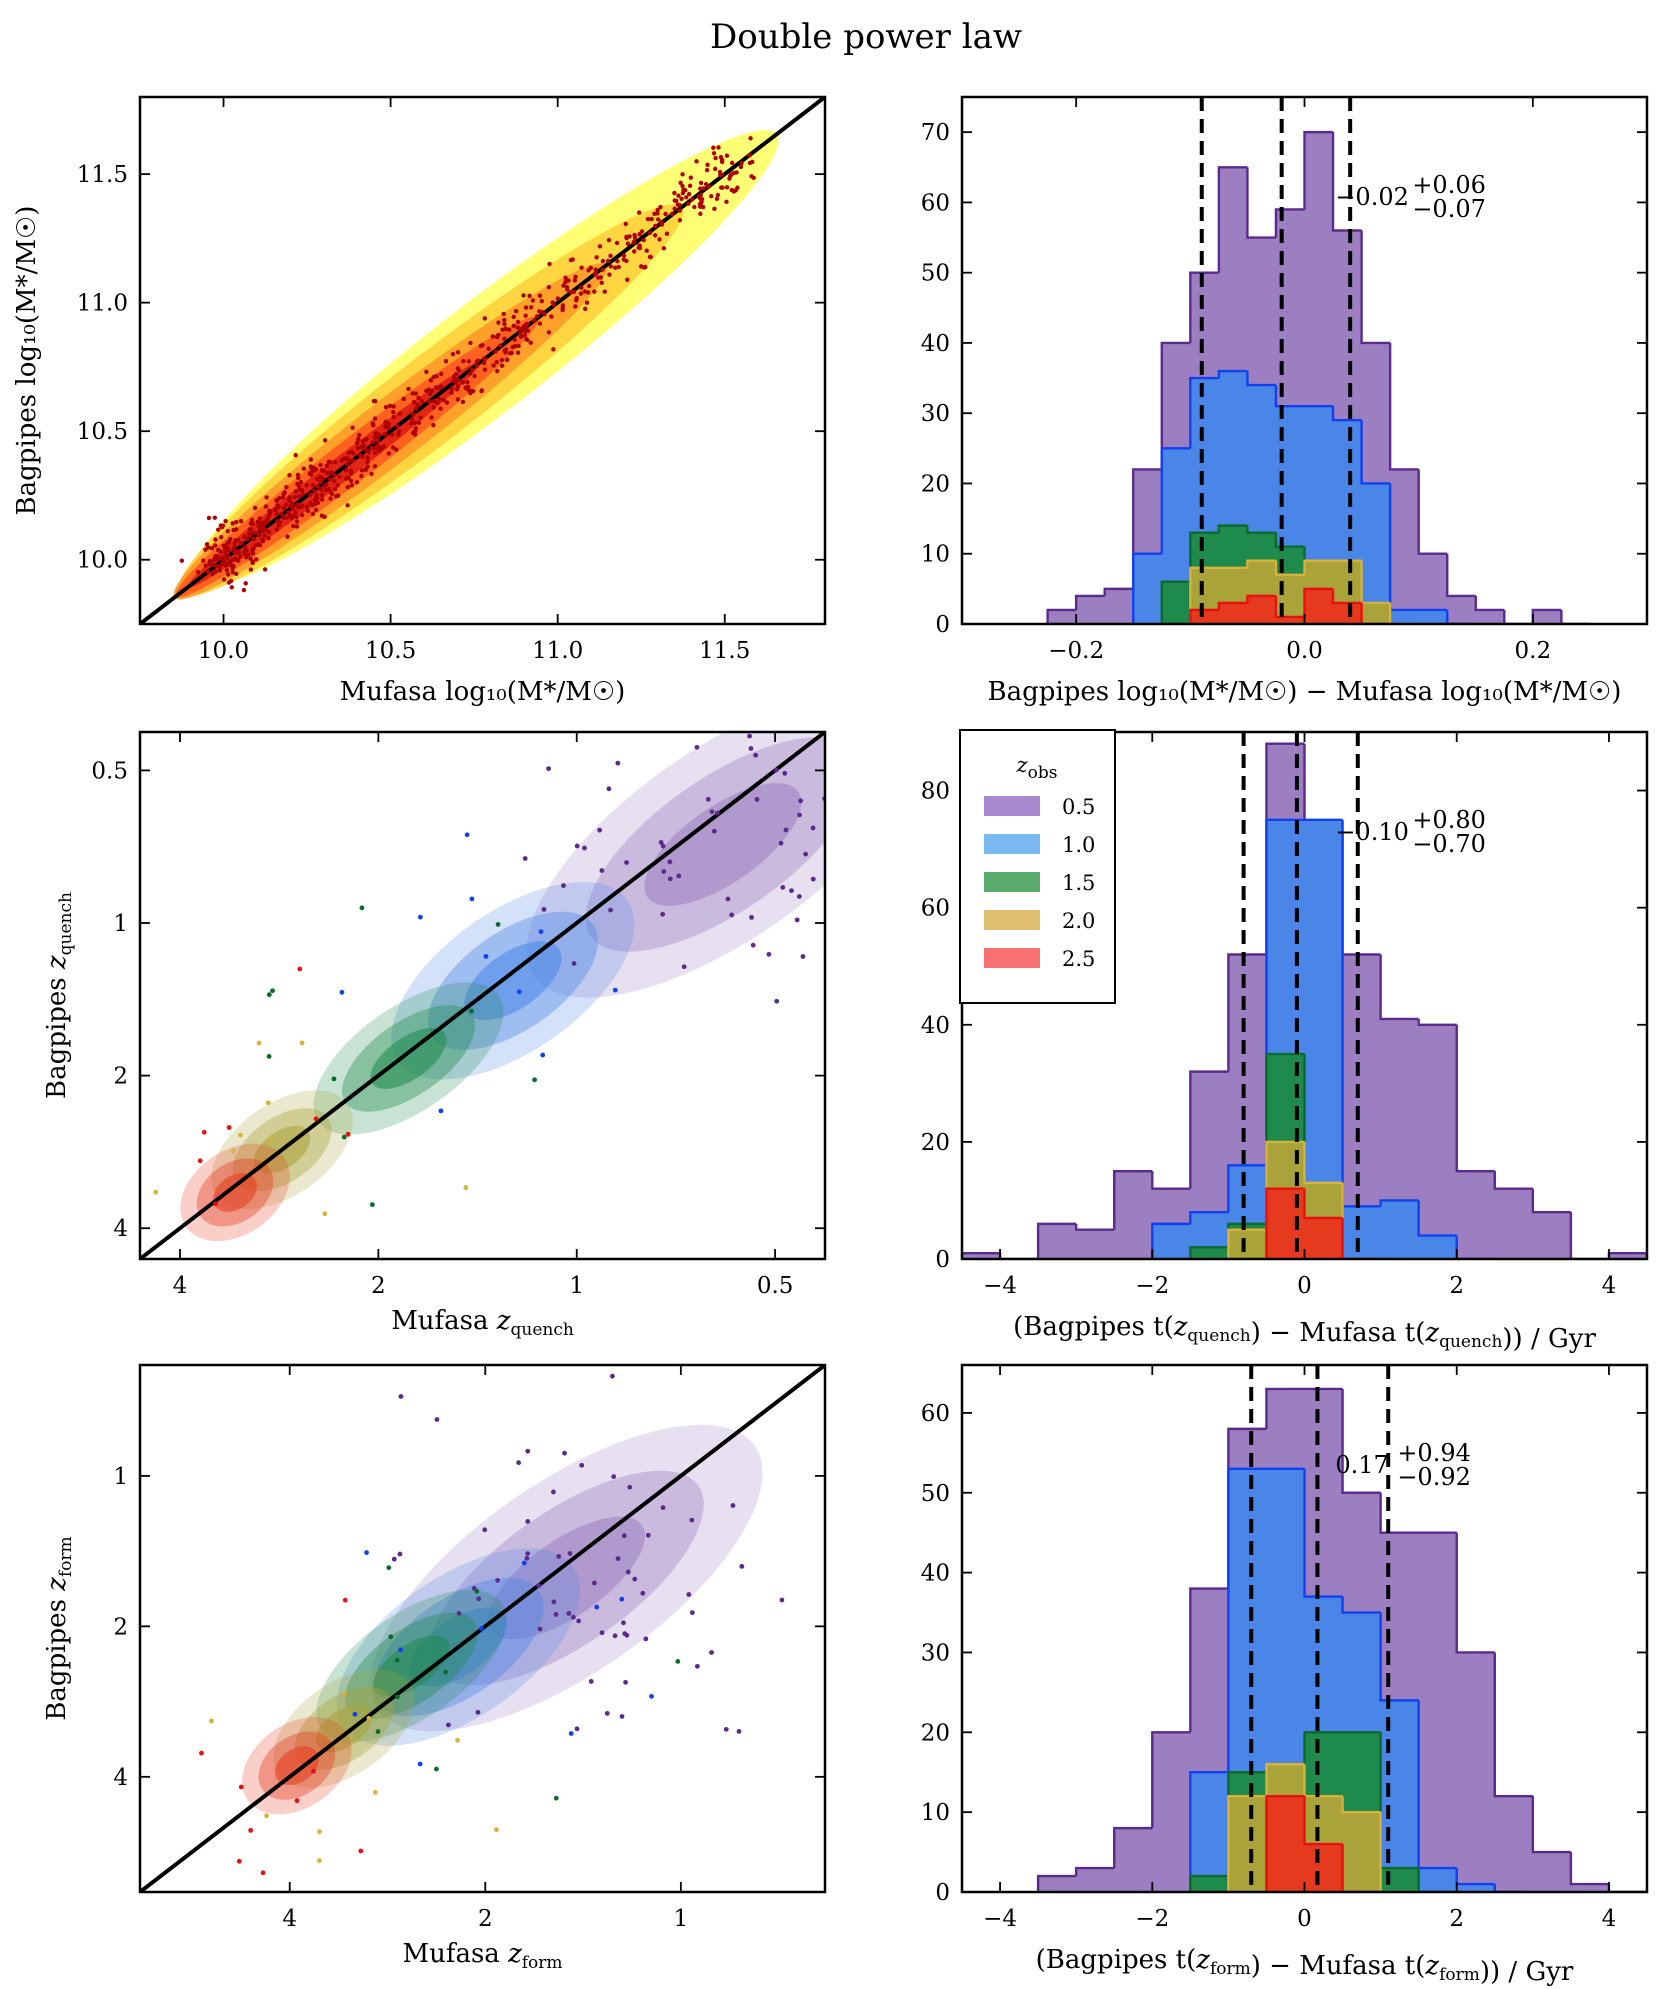 The image size is (1660, 1989). Describe the element at coordinates (1438, 1712) in the screenshot. I see `hist-bar-z0.5` at that location.